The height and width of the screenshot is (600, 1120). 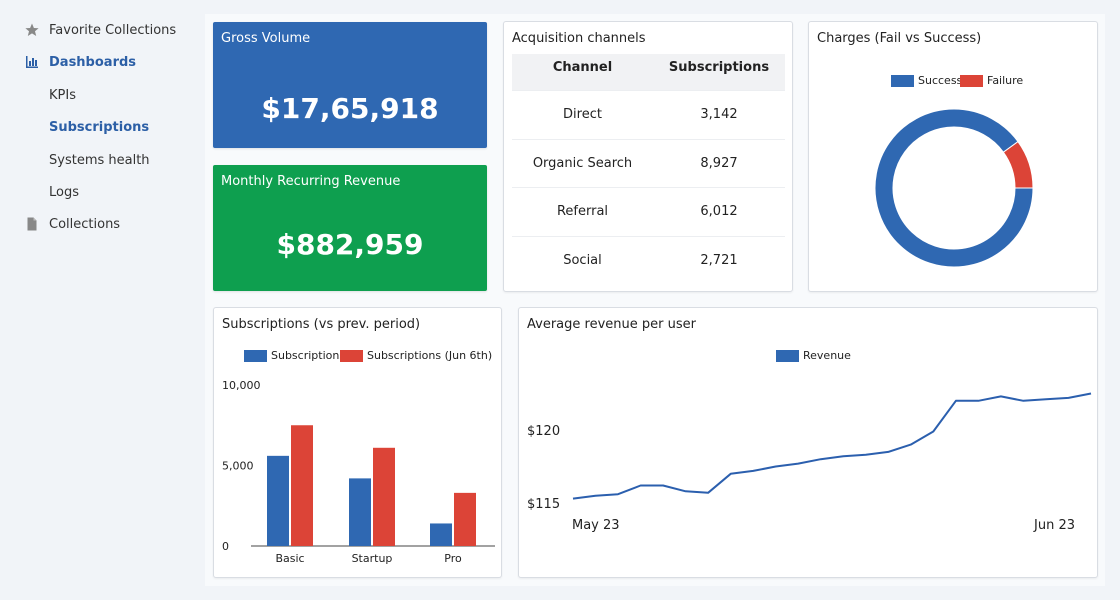 I want to click on arpu-title: Average revenue per user, so click(x=611, y=324).